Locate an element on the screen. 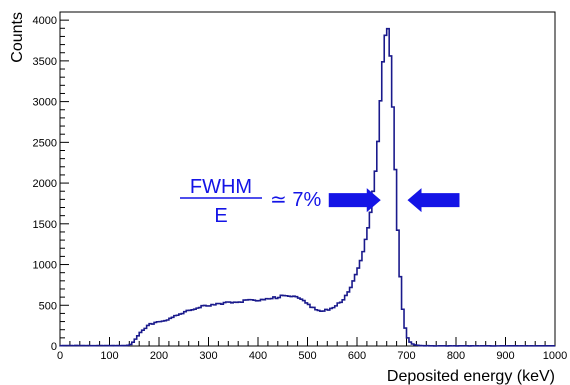 The height and width of the screenshot is (385, 570). y-tick-label: 500 is located at coordinates (48, 306).